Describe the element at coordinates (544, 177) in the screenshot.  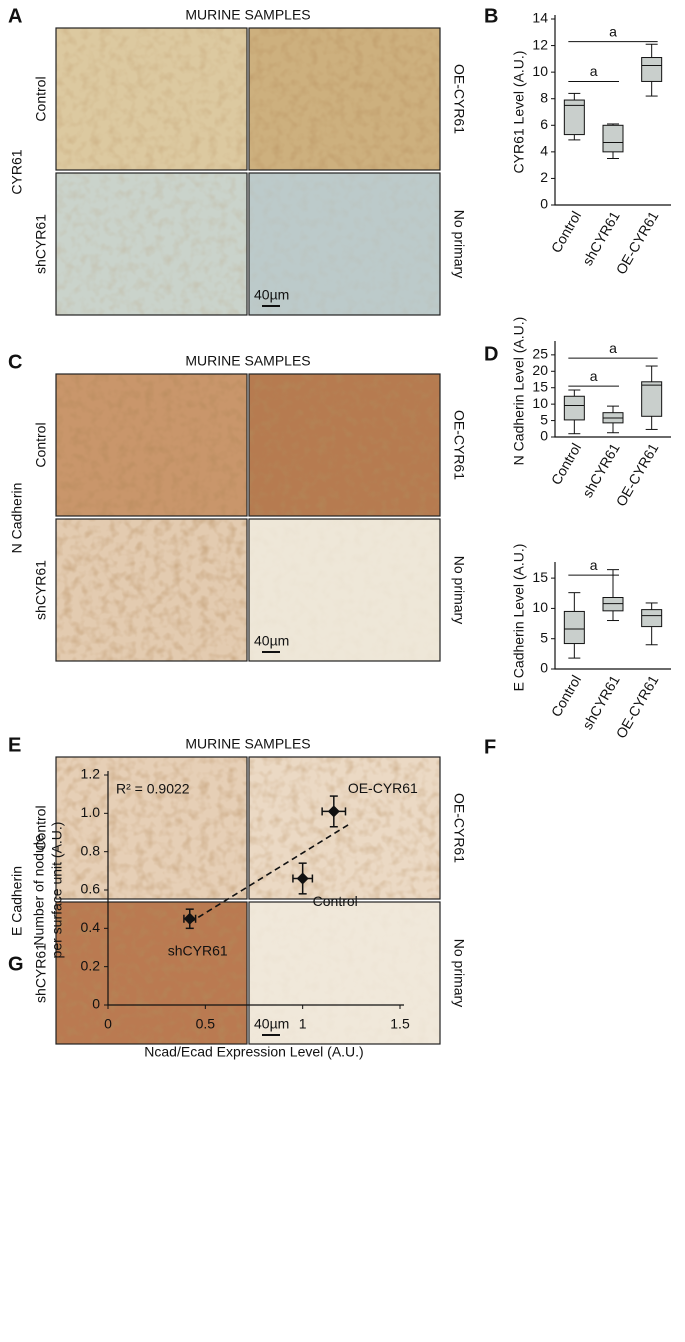
I see `y-tick-label: 2` at that location.